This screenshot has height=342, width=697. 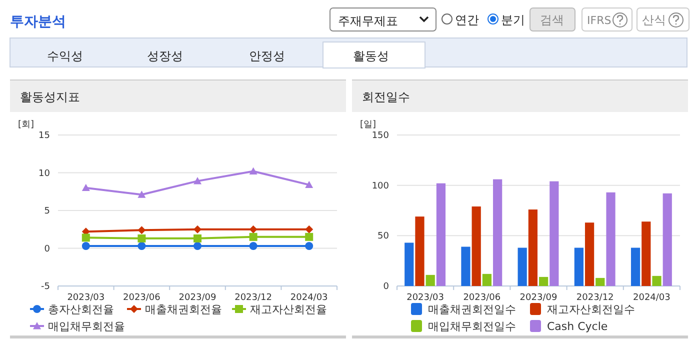 What do you see at coordinates (45, 287) in the screenshot?
I see `y-tick-label: -5` at bounding box center [45, 287].